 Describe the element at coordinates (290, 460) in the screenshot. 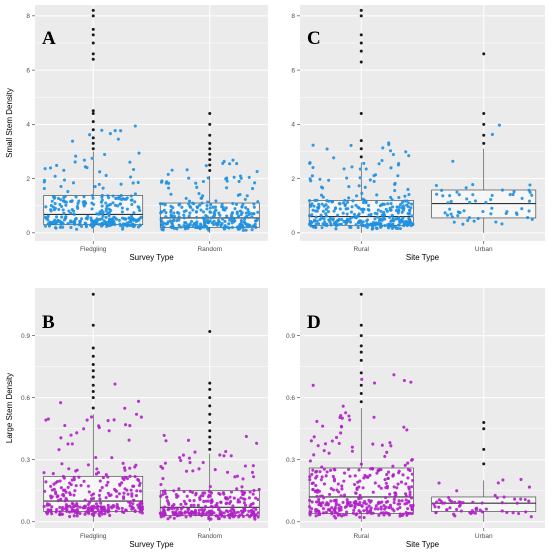

I see `y-tick-label: 0.3` at that location.